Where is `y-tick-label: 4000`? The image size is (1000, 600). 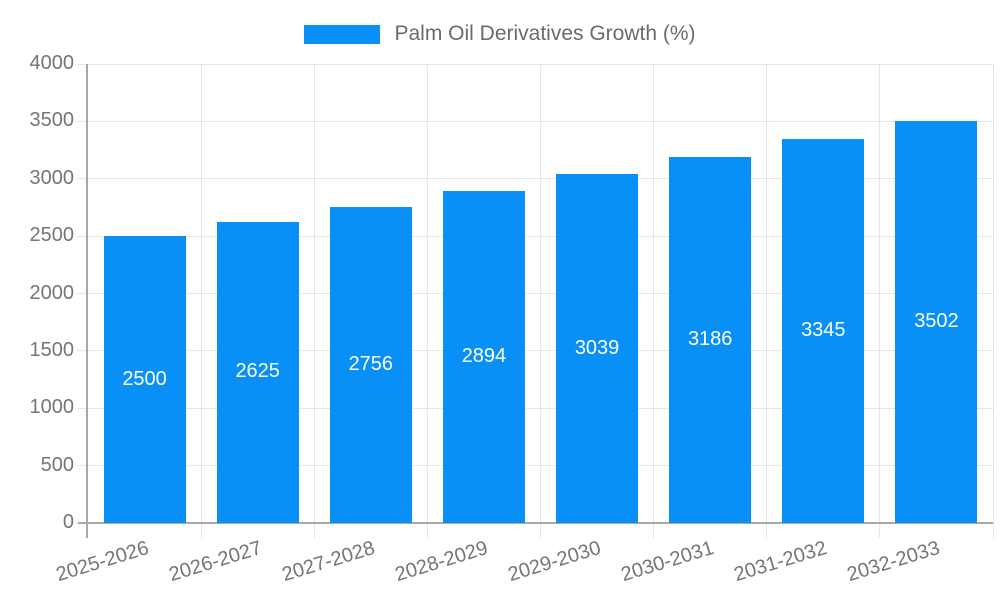 y-tick-label: 4000 is located at coordinates (52, 63).